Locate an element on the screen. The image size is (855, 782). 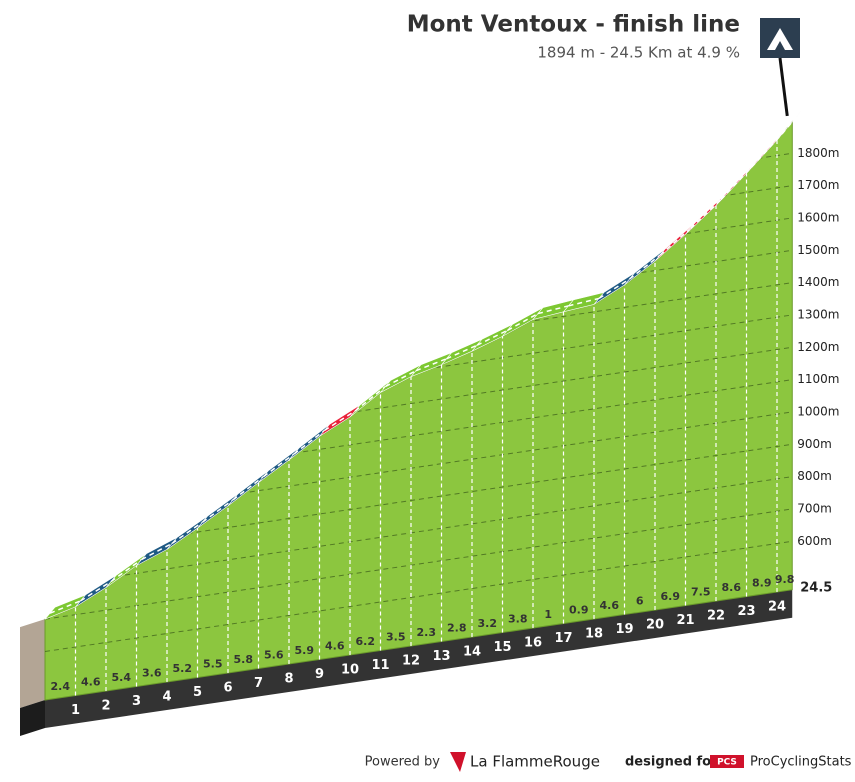
km-label: 9 is located at coordinates (319, 674).